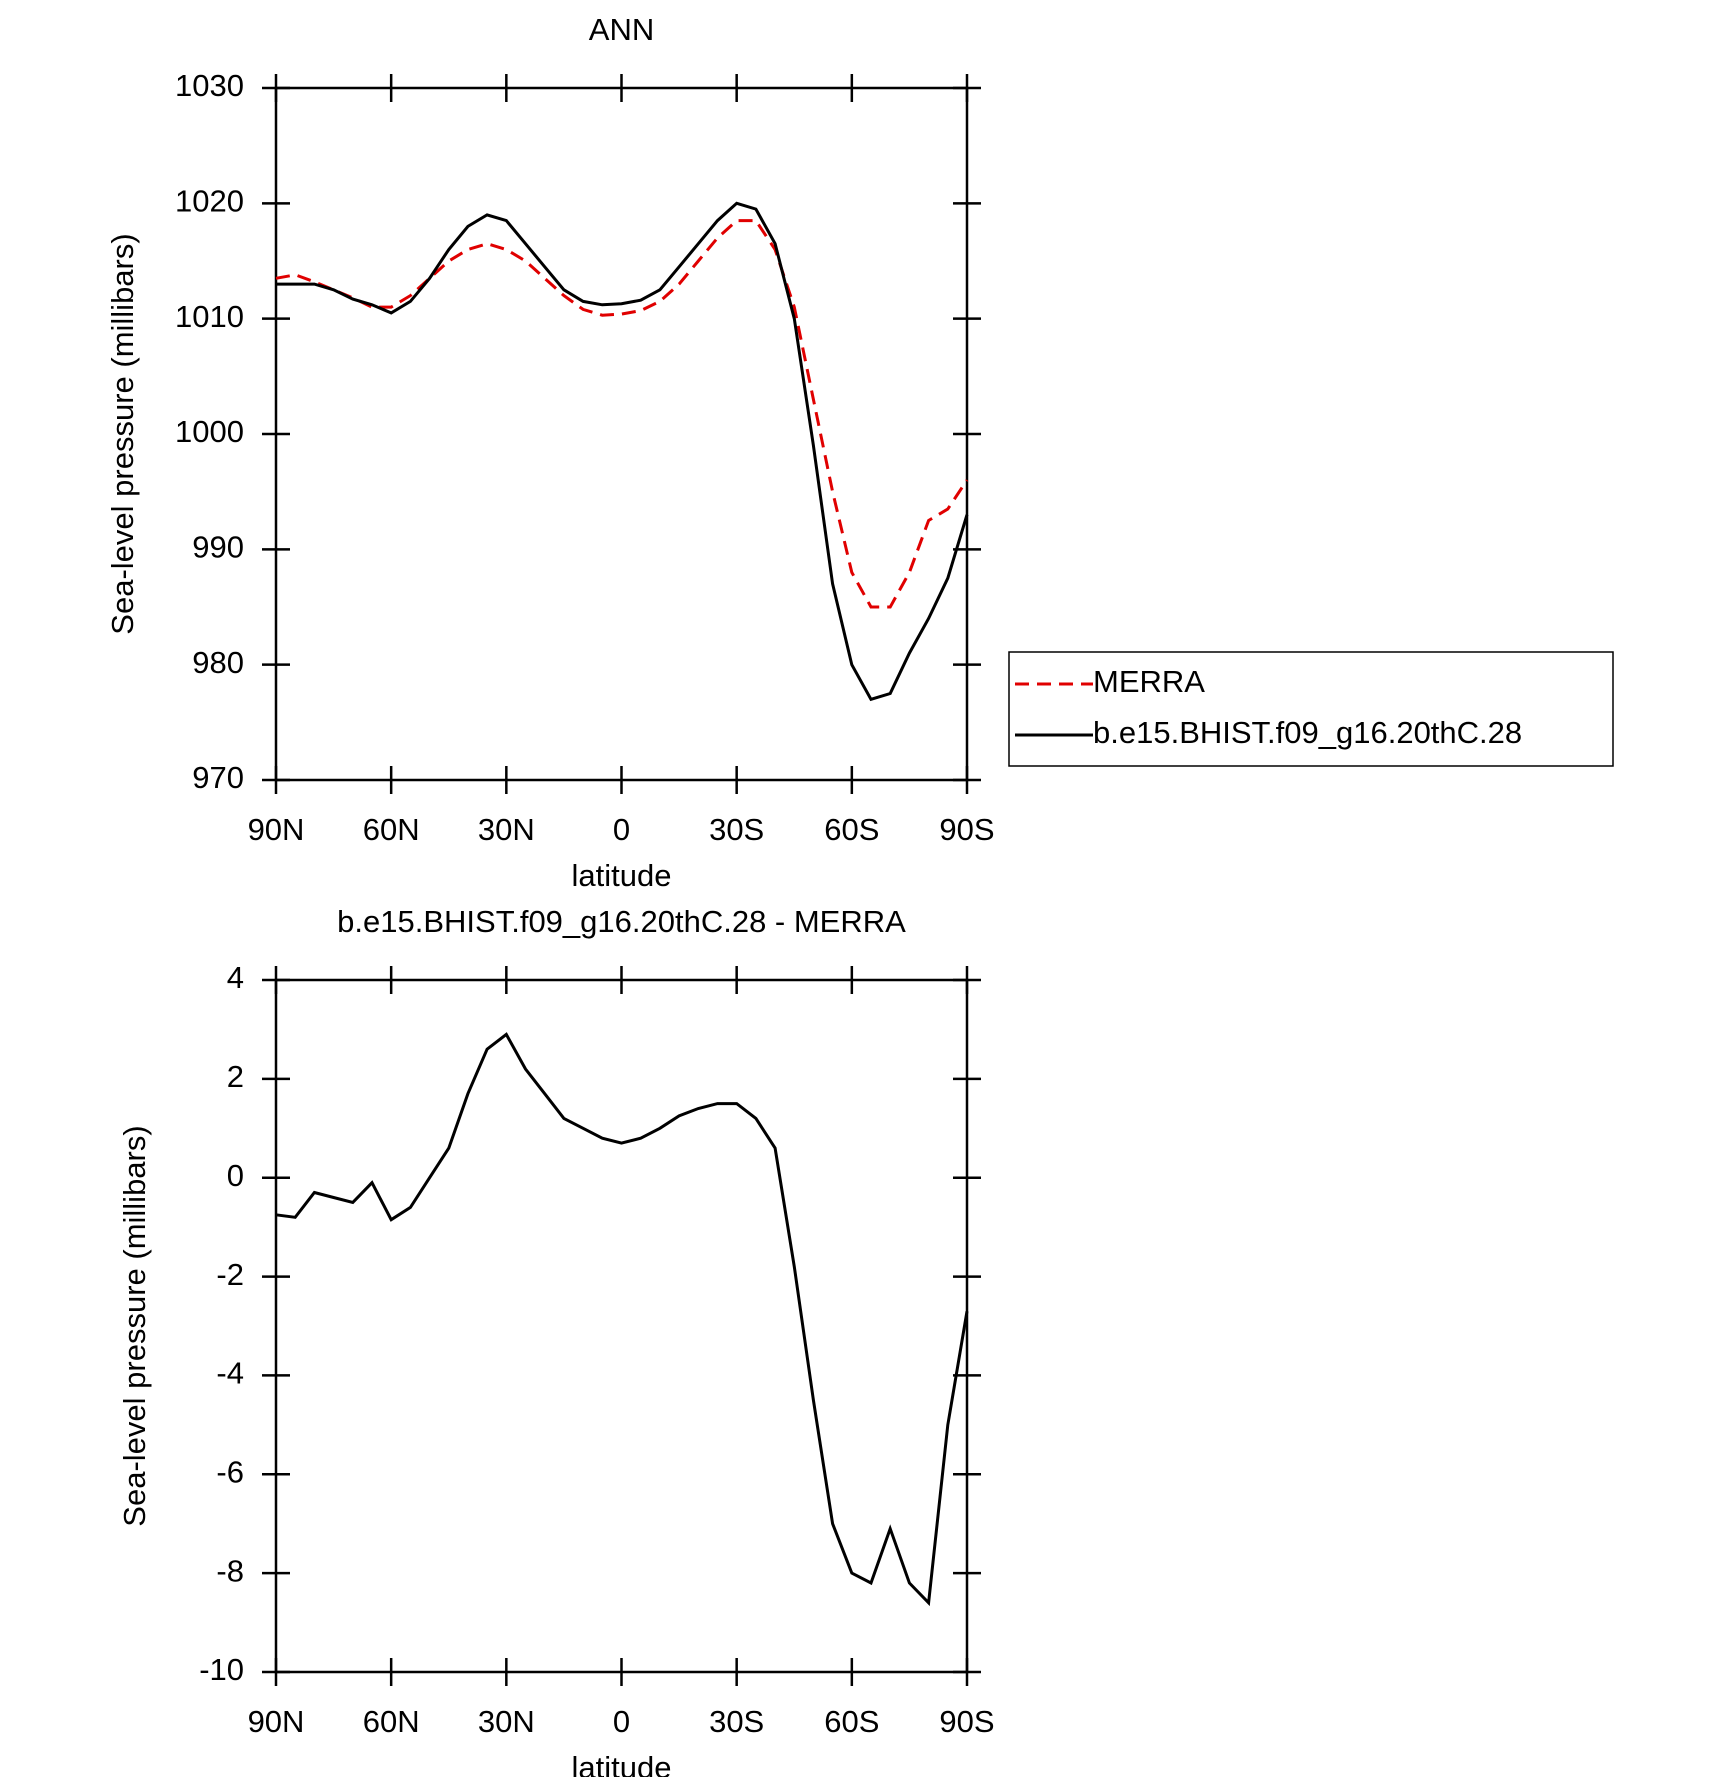 The image size is (1710, 1777). Describe the element at coordinates (621, 921) in the screenshot. I see `chart-title: b.e15.BHIST.f09_g16.20thC.28 - MERRA` at that location.